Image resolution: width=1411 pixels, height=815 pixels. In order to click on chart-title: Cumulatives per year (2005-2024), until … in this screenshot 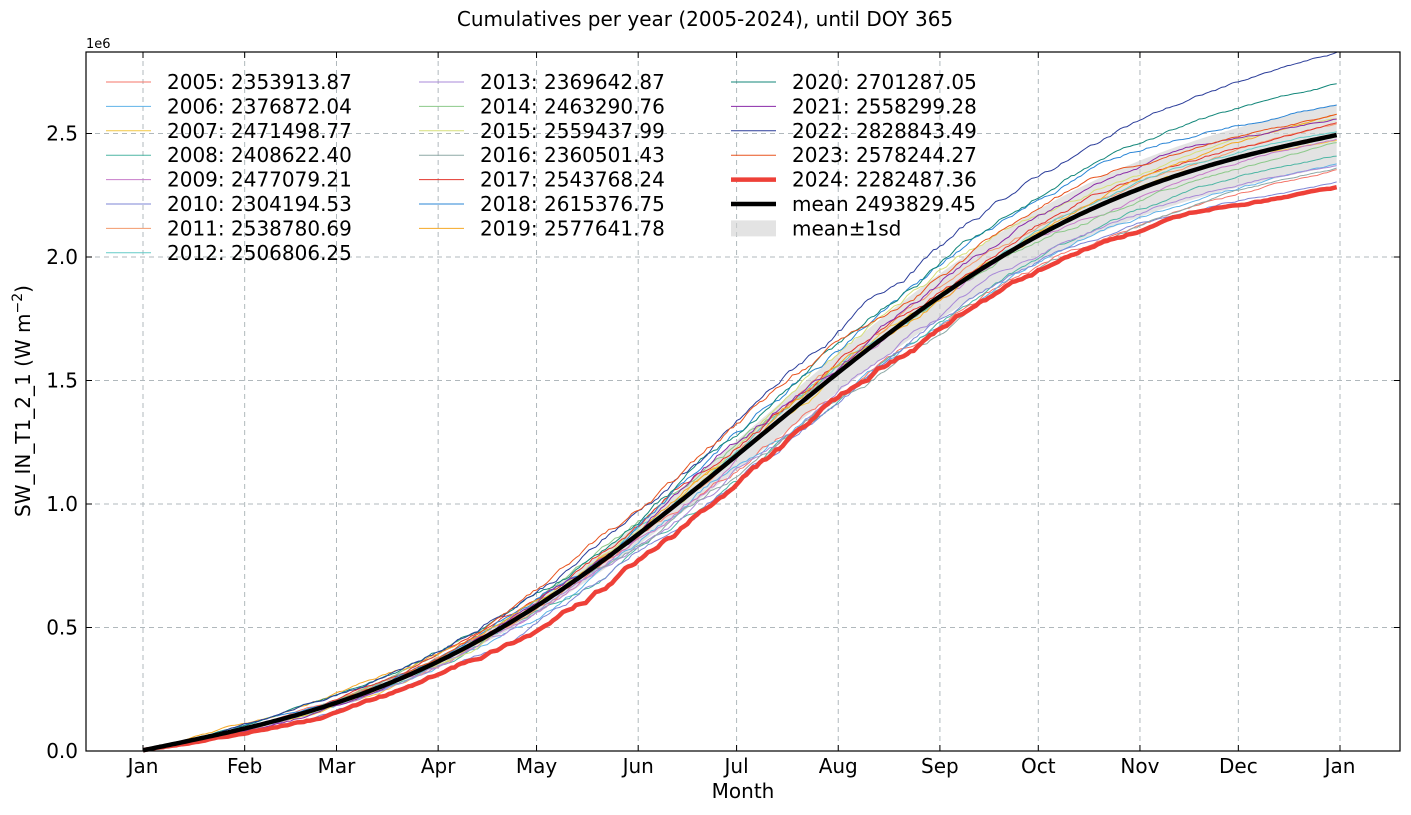, I will do `click(705, 19)`.